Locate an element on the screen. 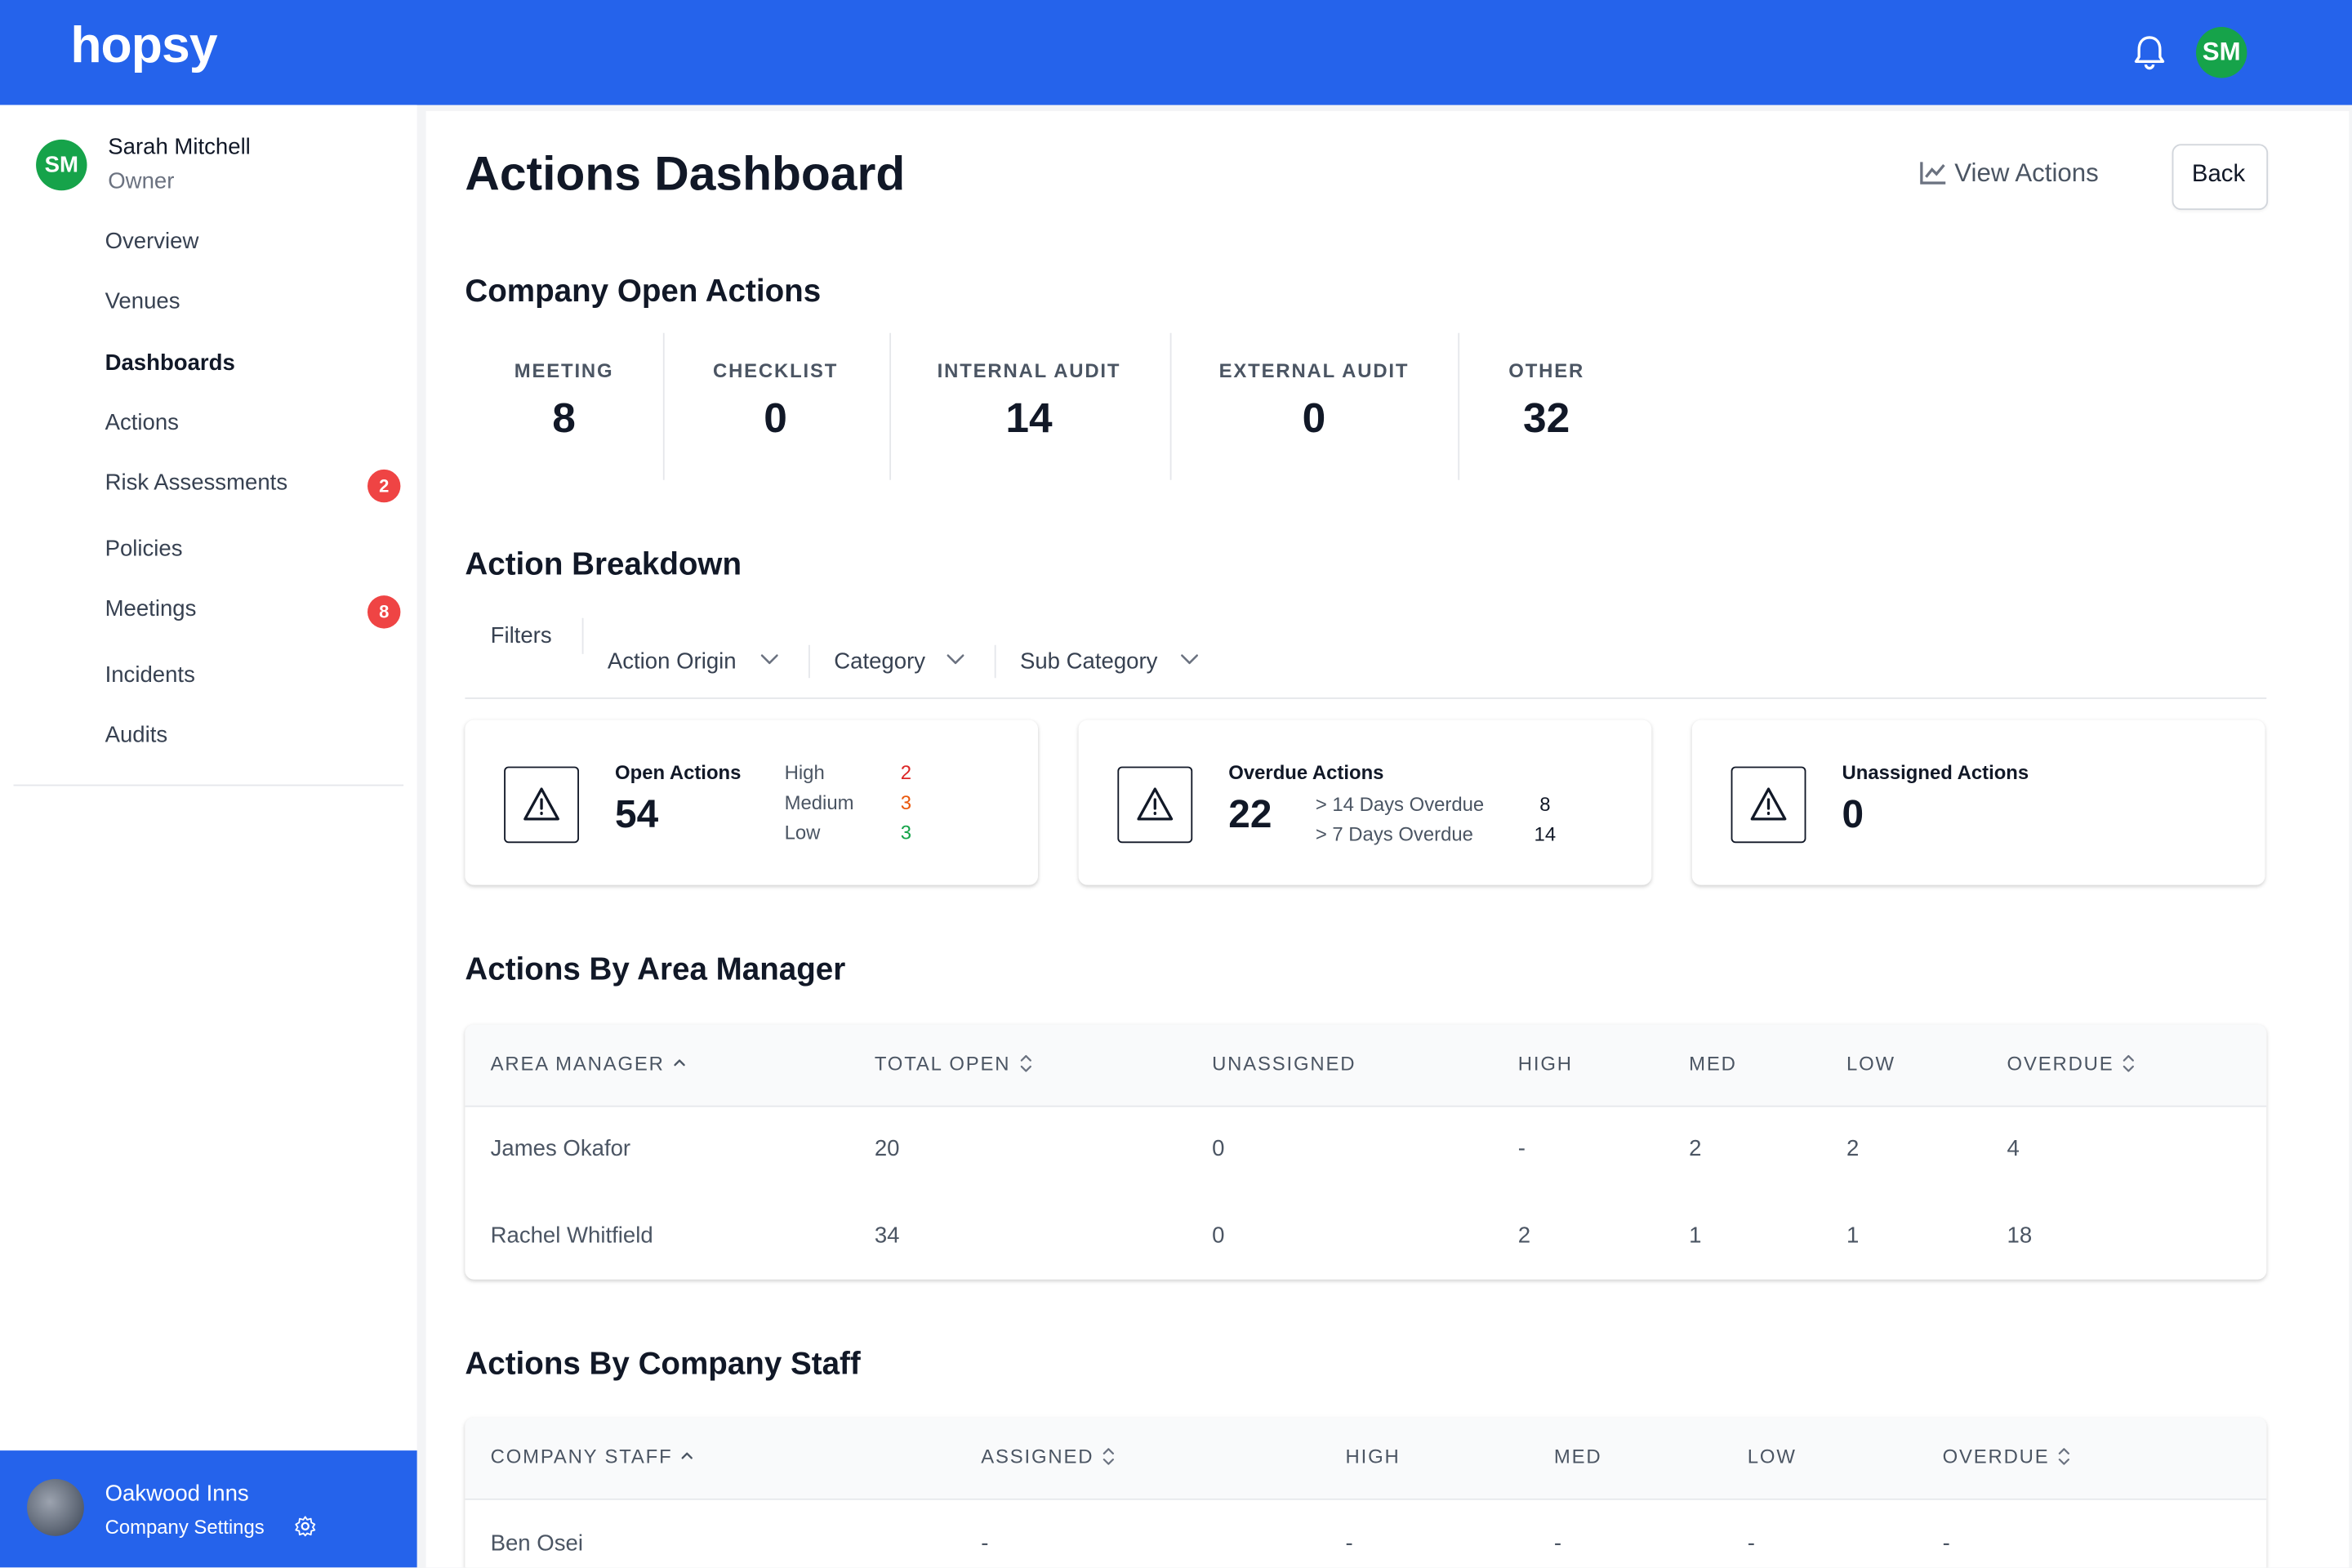 The image size is (2352, 1568). nav-item: Risk Assessments is located at coordinates (196, 483).